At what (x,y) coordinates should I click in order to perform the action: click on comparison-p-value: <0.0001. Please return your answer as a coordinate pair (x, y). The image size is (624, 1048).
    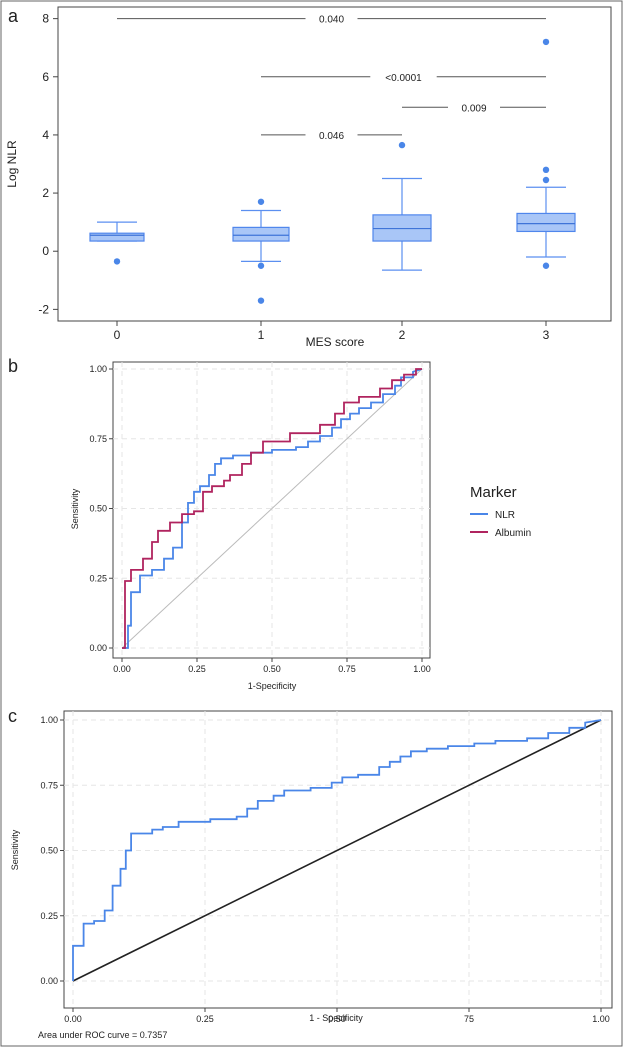
    Looking at the image, I should click on (403, 78).